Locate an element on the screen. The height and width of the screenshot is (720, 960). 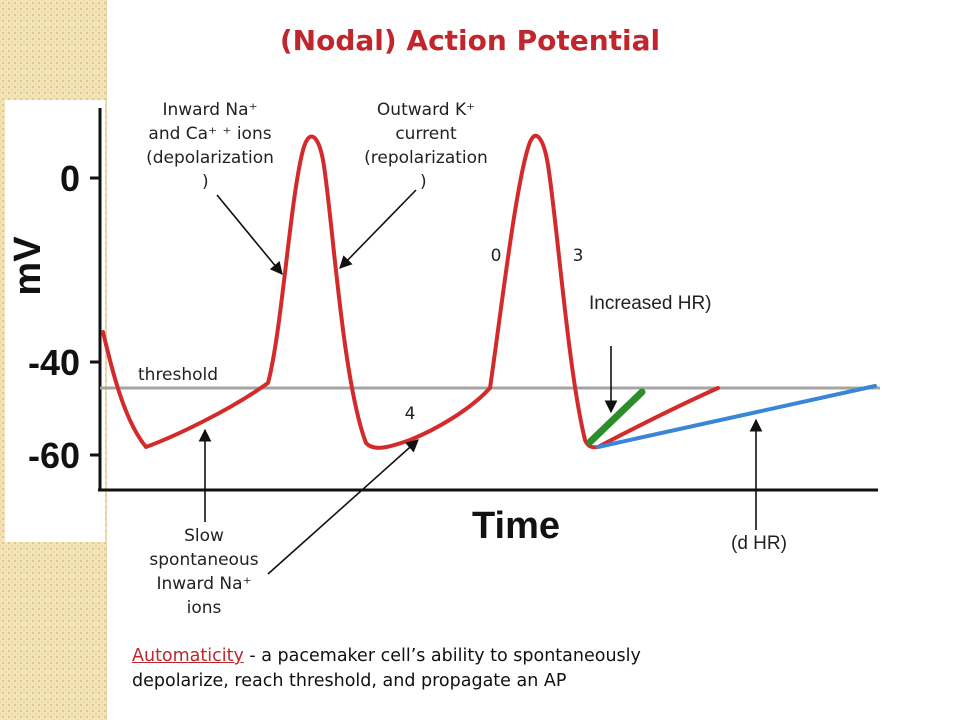
label-inward-line-4: ) is located at coordinates (205, 182).